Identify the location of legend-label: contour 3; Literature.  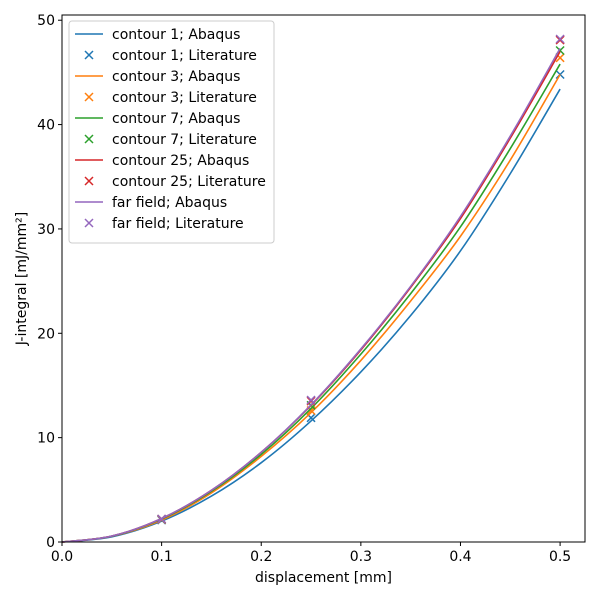
(184, 98).